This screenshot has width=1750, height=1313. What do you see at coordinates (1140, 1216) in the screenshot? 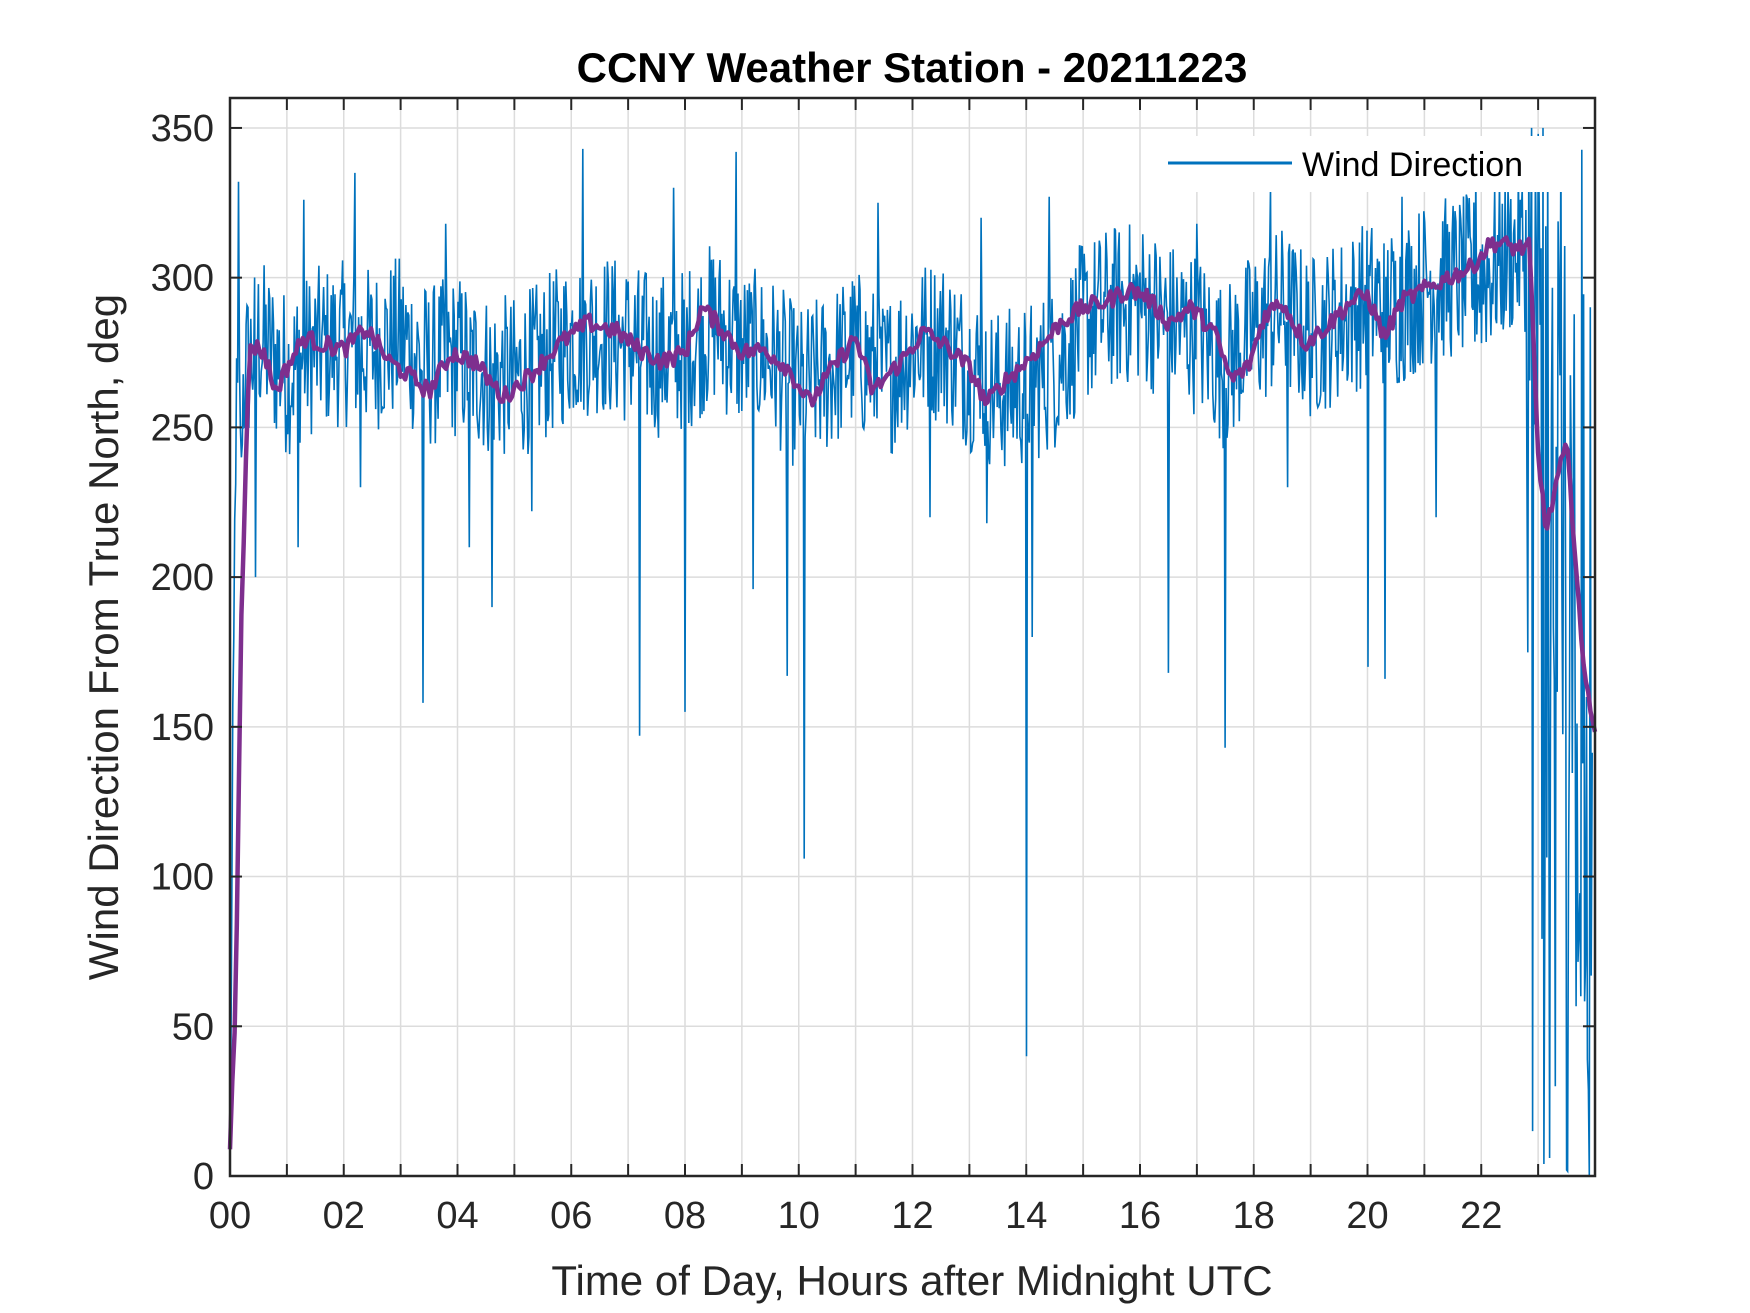
I see `x-tick-label: 16` at bounding box center [1140, 1216].